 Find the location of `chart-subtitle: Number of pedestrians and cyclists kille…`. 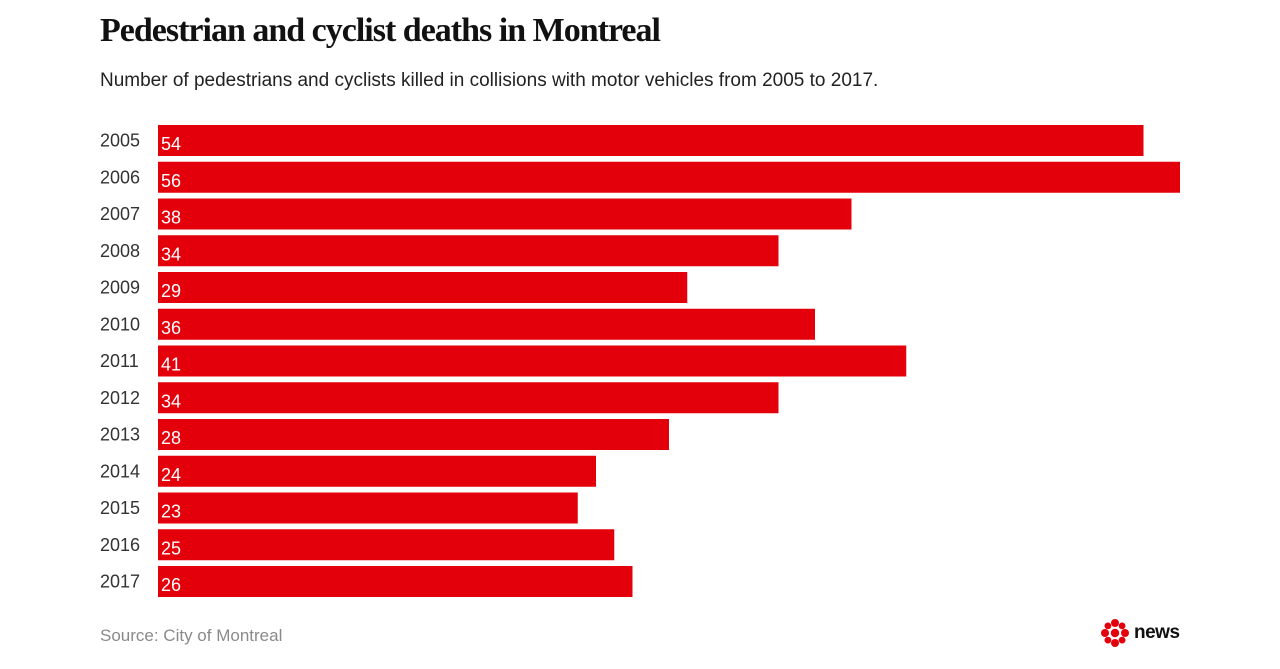

chart-subtitle: Number of pedestrians and cyclists kille… is located at coordinates (489, 80).